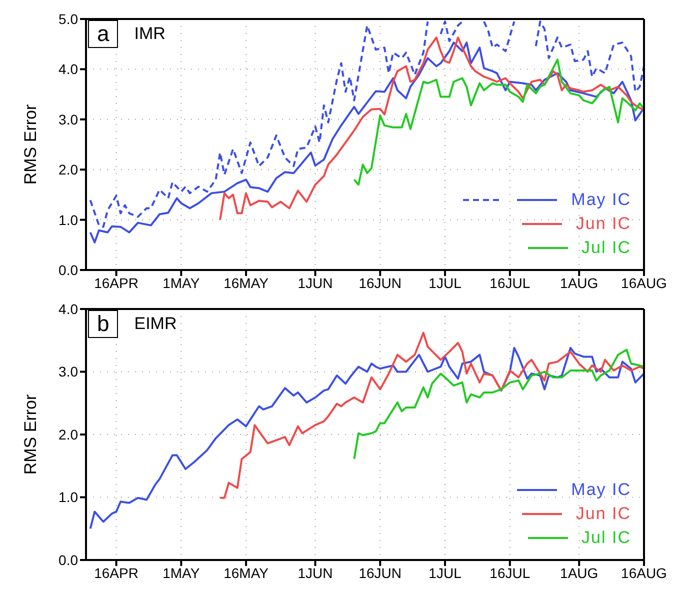 This screenshot has height=589, width=675. What do you see at coordinates (150, 34) in the screenshot?
I see `chart-title: IMR` at bounding box center [150, 34].